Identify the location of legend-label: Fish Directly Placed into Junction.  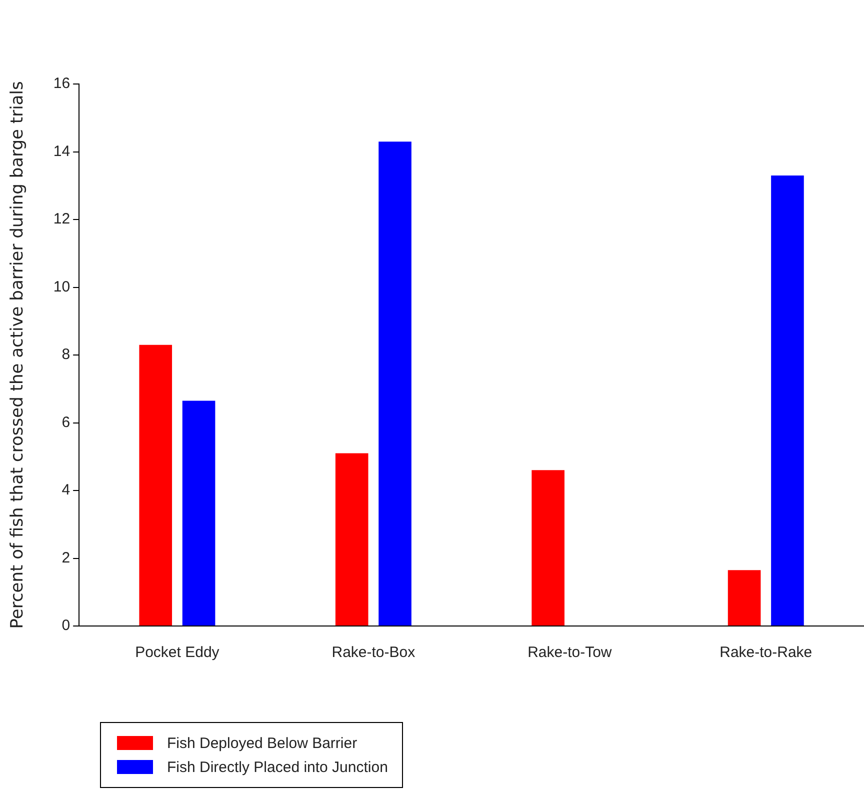
(277, 767).